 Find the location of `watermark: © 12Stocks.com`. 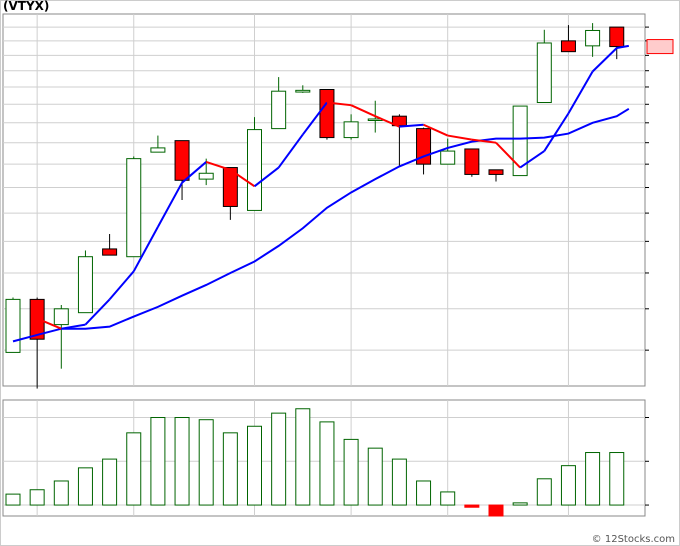

watermark: © 12Stocks.com is located at coordinates (633, 539).